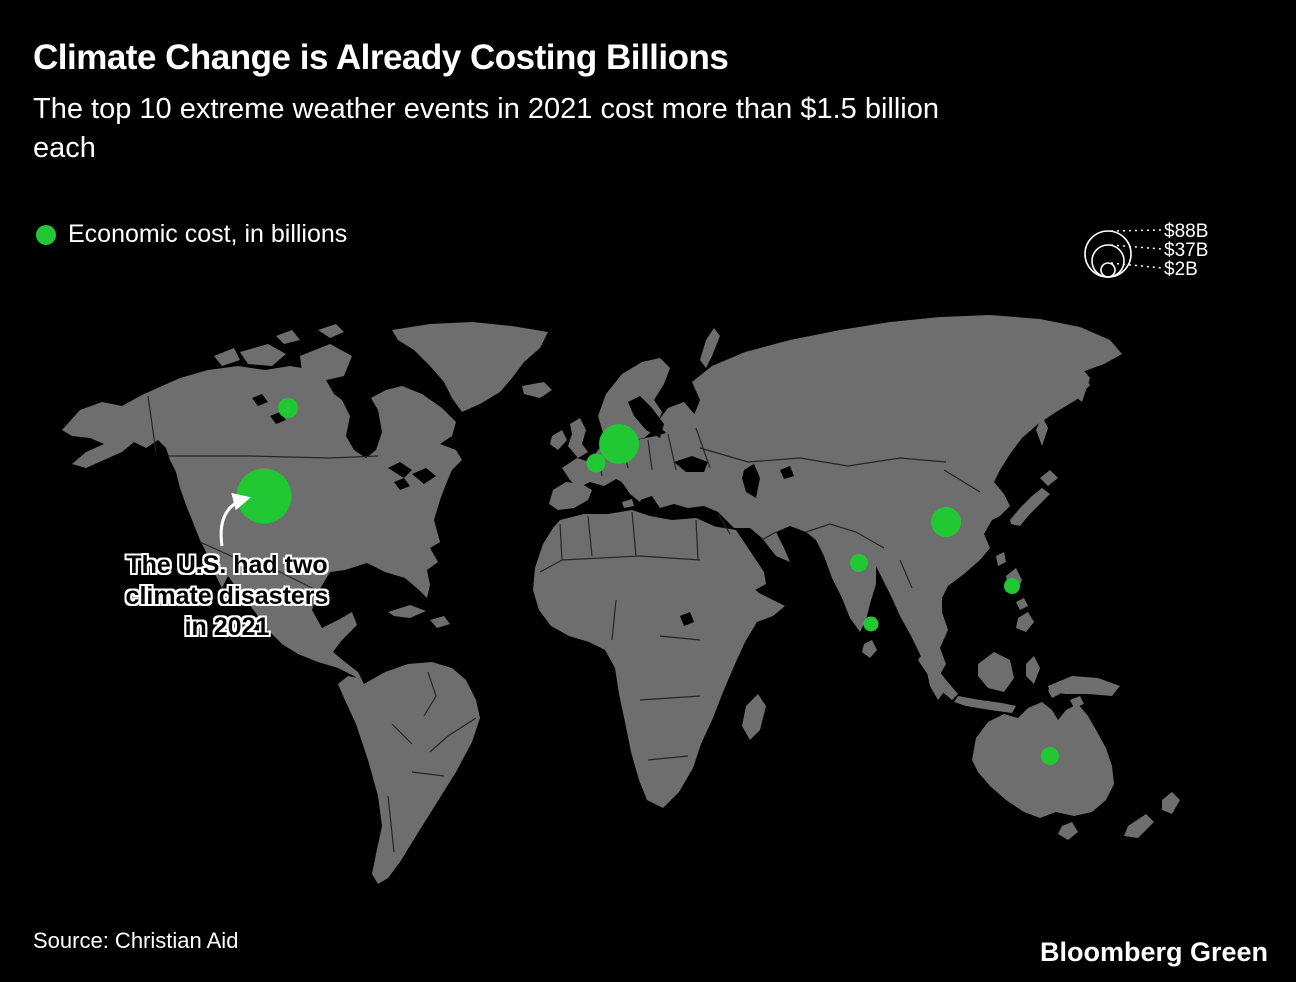 The height and width of the screenshot is (982, 1296). What do you see at coordinates (470, 367) in the screenshot?
I see `landmass-greenland` at bounding box center [470, 367].